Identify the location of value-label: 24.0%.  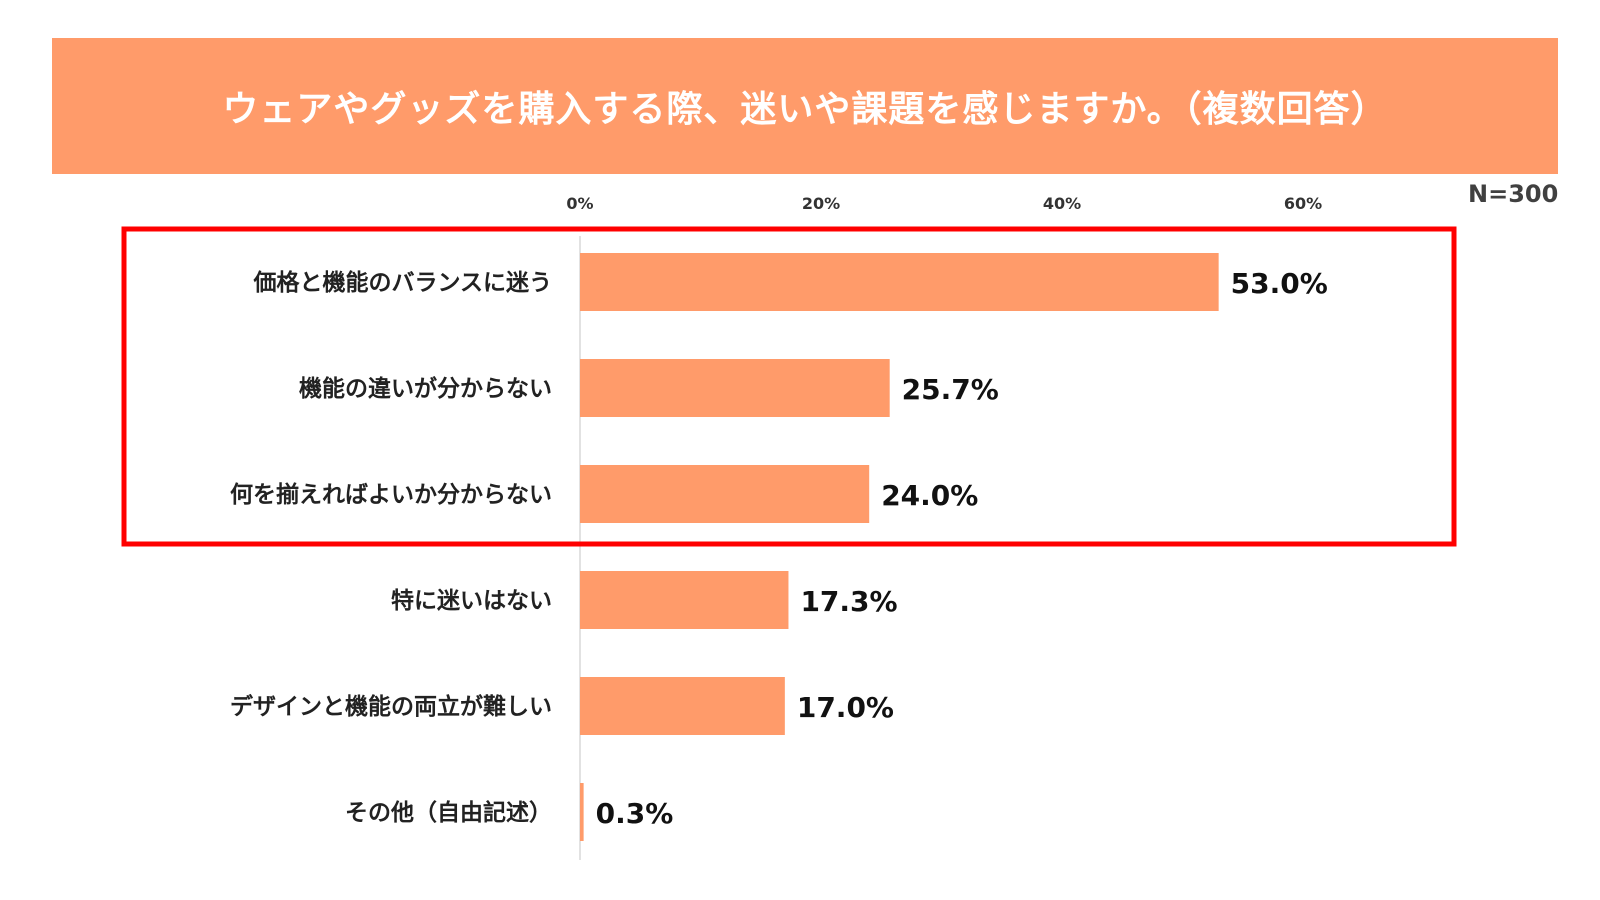
(929, 495).